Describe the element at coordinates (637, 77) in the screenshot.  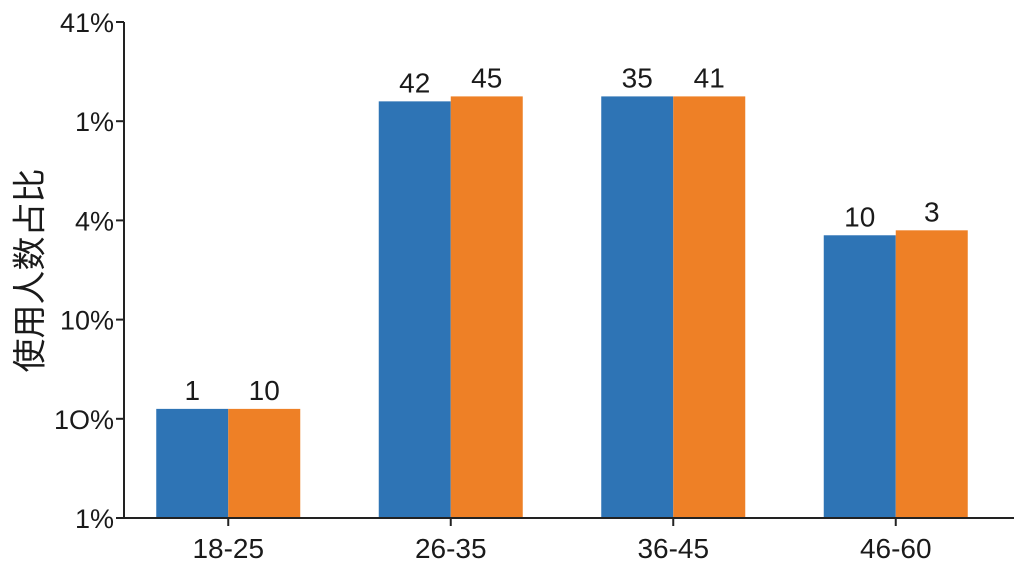
I see `bar-value-label: 35` at that location.